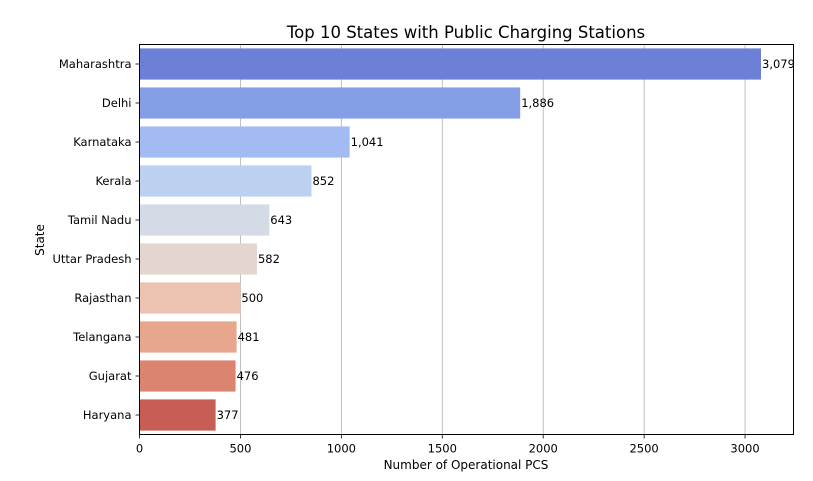 The image size is (813, 481). What do you see at coordinates (102, 142) in the screenshot?
I see `y-tick-label: Karnataka` at bounding box center [102, 142].